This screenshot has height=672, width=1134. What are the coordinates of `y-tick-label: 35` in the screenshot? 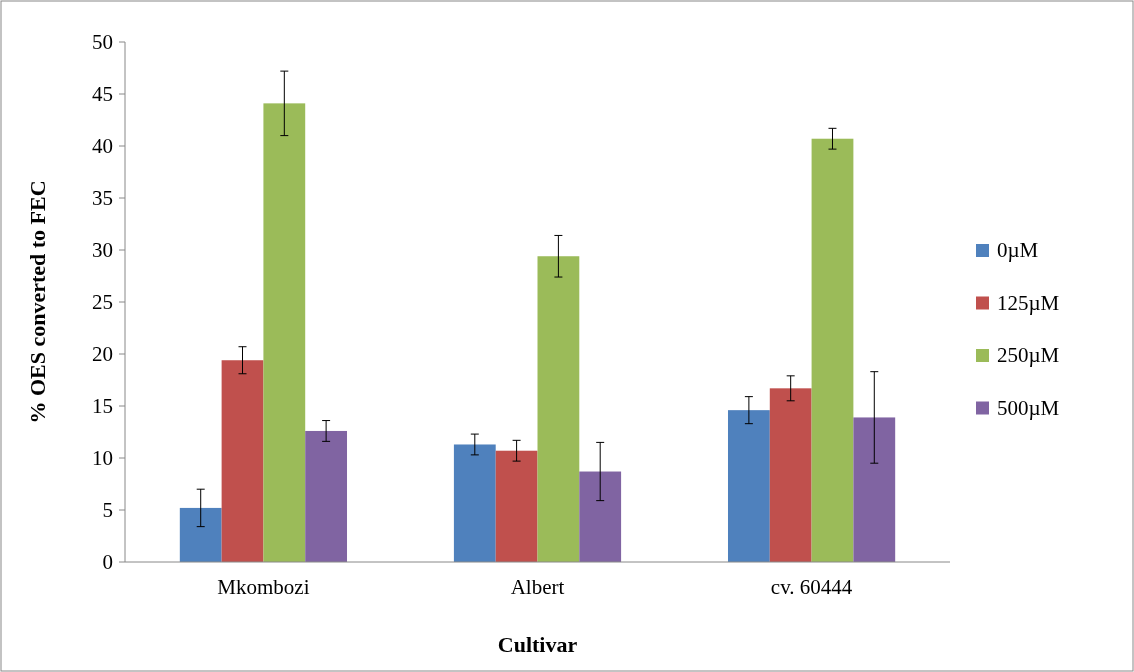 It's located at (102, 198).